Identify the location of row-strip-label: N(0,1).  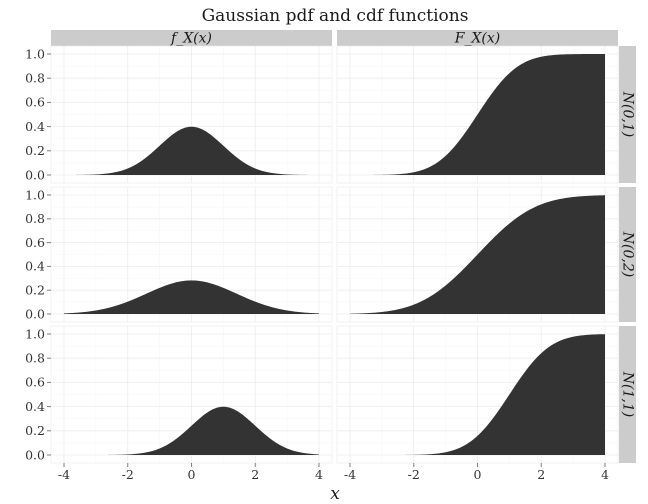
(628, 114).